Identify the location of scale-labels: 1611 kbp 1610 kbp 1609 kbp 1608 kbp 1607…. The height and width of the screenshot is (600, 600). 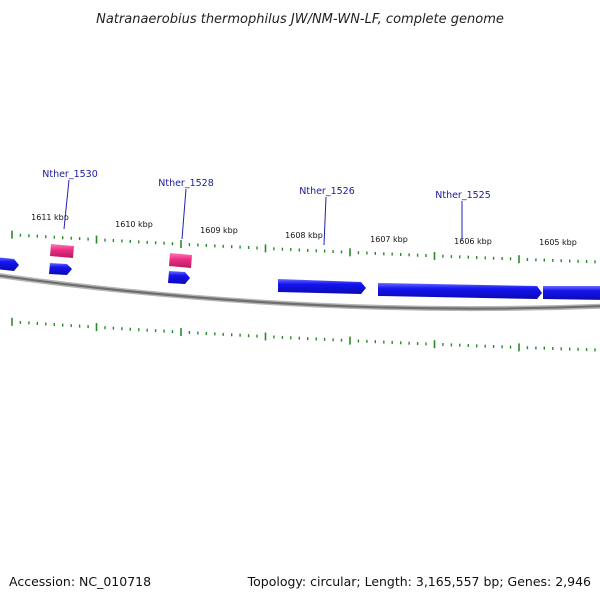
(304, 230).